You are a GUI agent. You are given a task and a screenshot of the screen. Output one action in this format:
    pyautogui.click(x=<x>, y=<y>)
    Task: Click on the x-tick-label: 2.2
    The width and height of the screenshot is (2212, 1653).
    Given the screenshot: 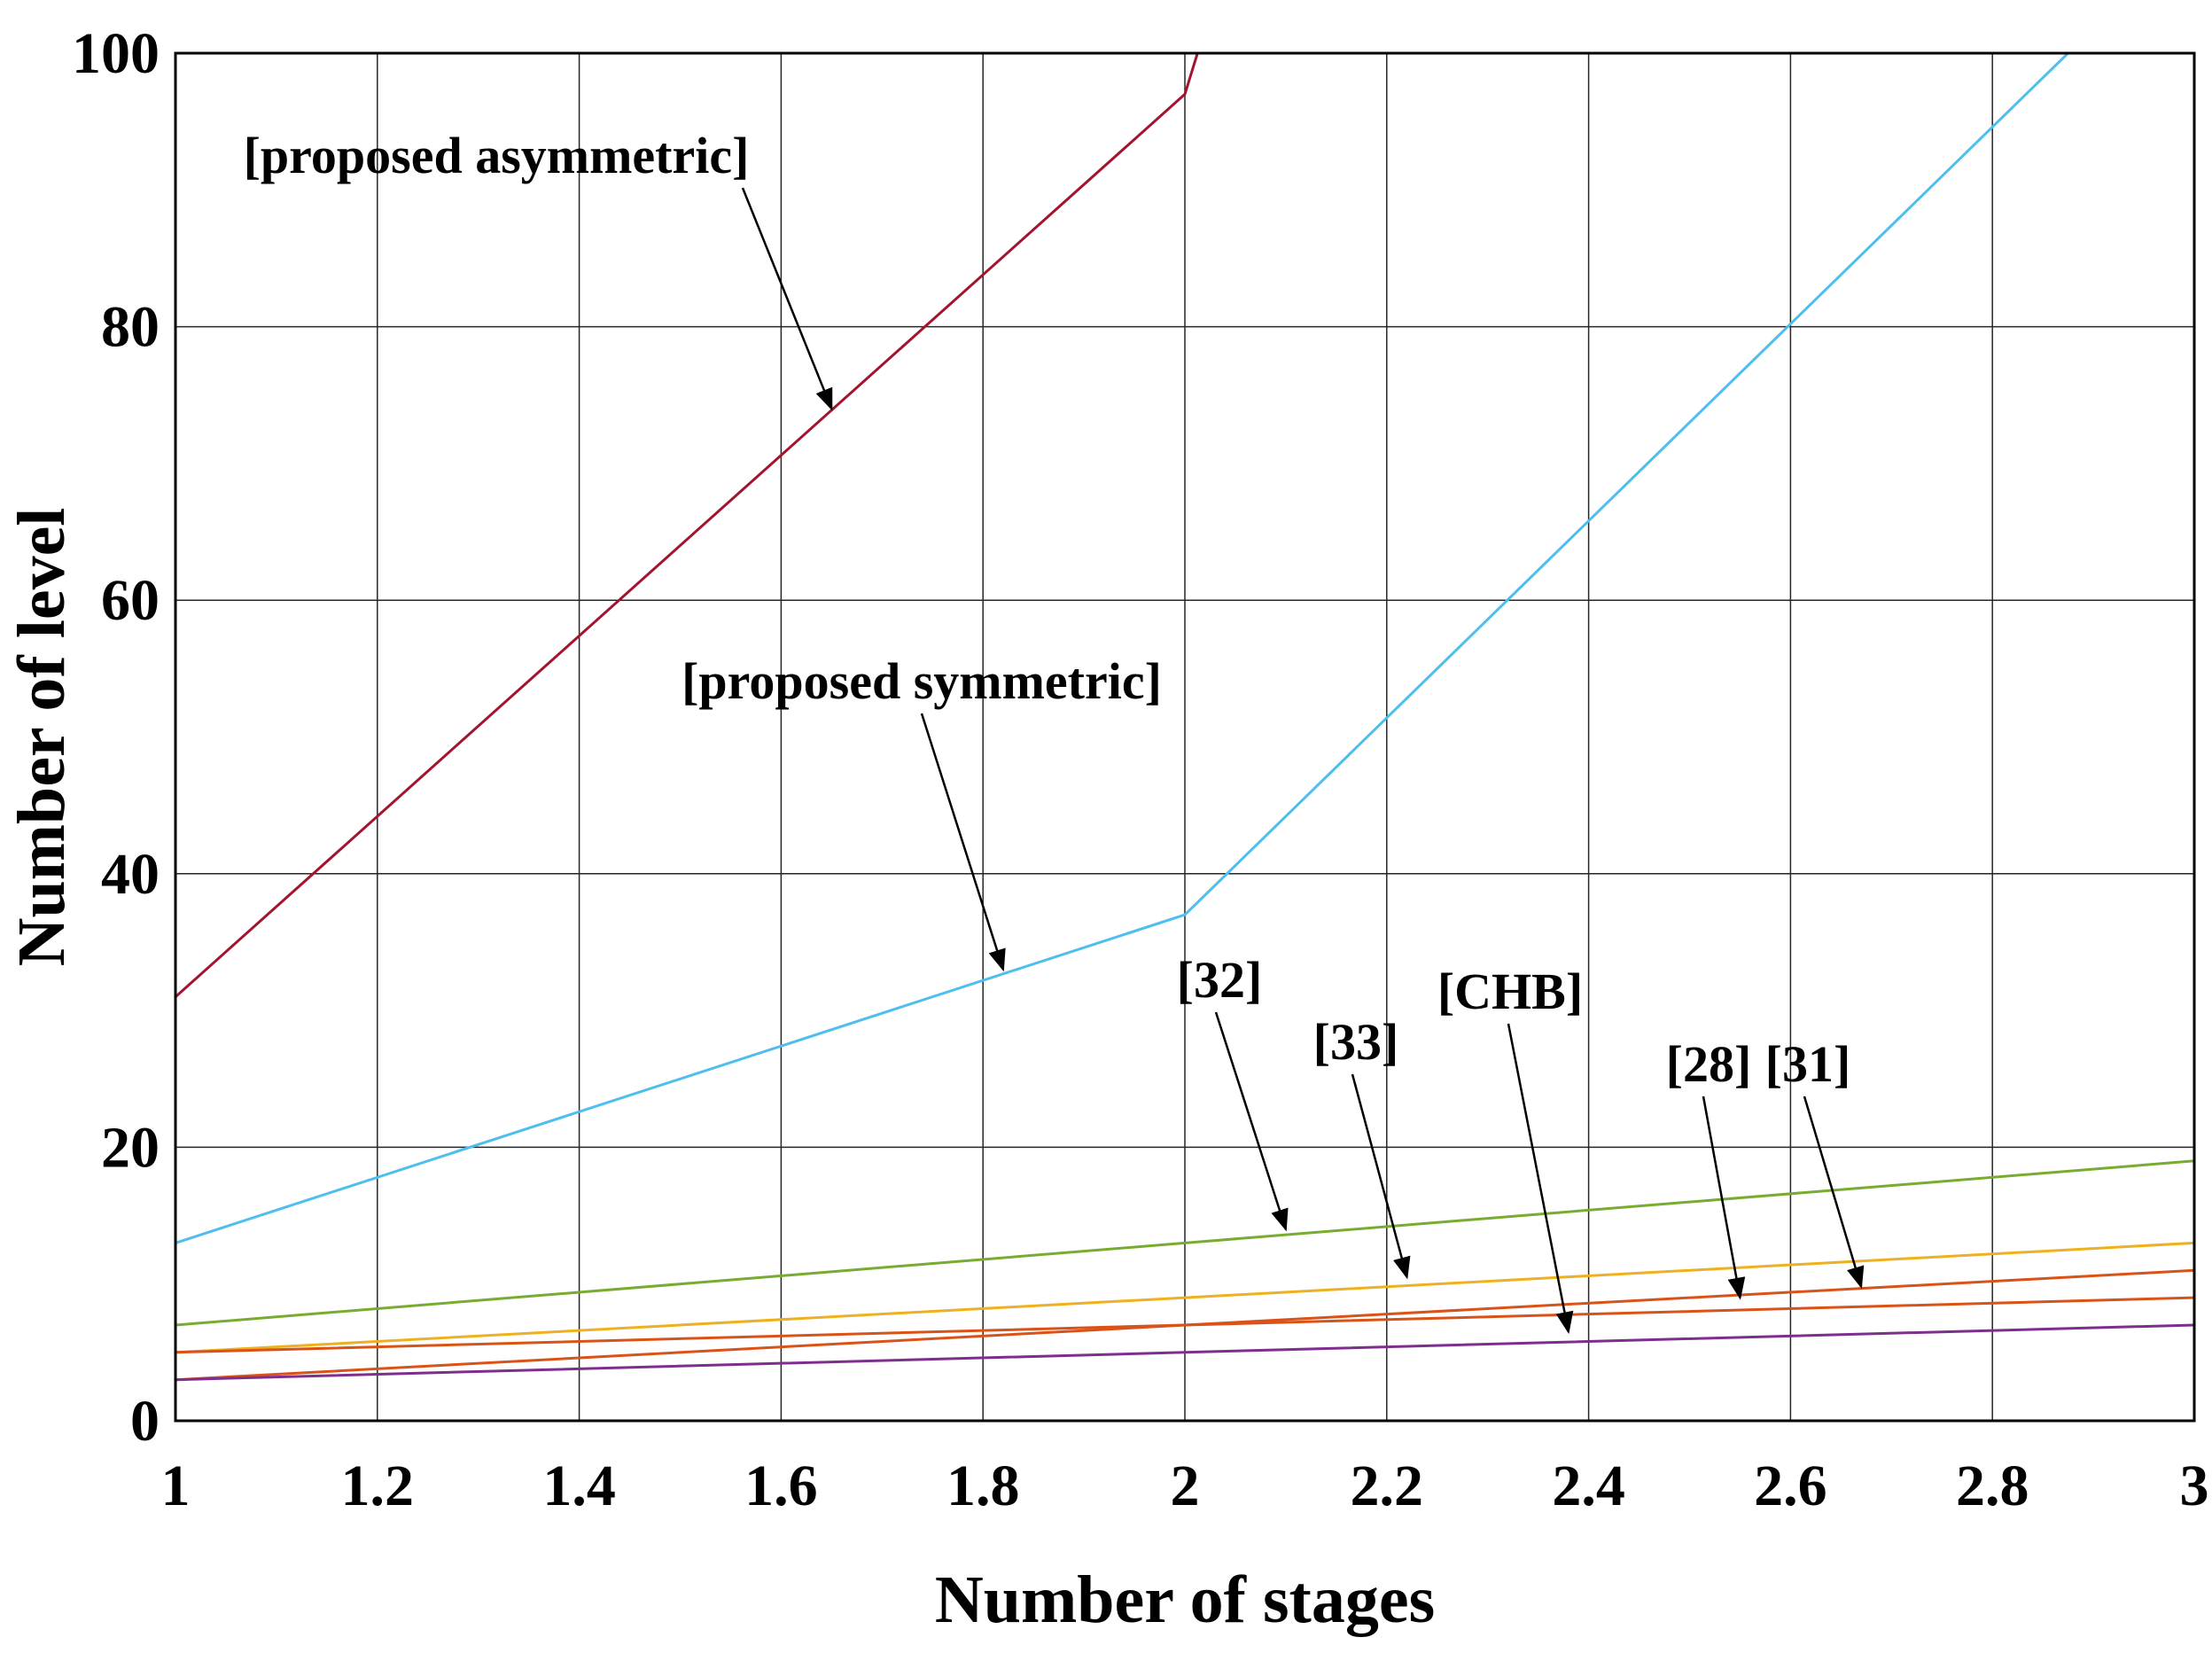 What is the action you would take?
    pyautogui.click(x=1387, y=1486)
    